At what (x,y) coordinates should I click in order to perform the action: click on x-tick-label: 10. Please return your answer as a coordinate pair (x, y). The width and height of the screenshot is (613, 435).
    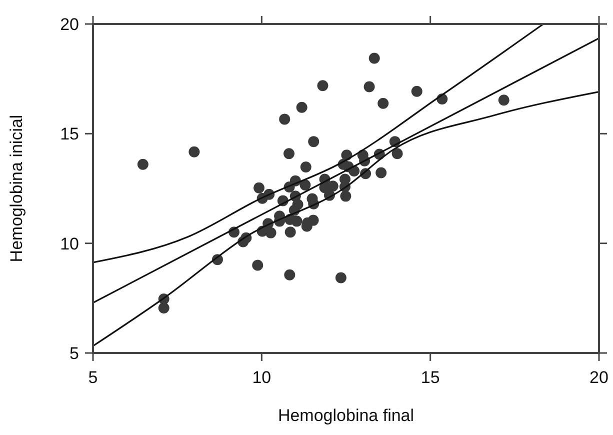
    Looking at the image, I should click on (262, 377).